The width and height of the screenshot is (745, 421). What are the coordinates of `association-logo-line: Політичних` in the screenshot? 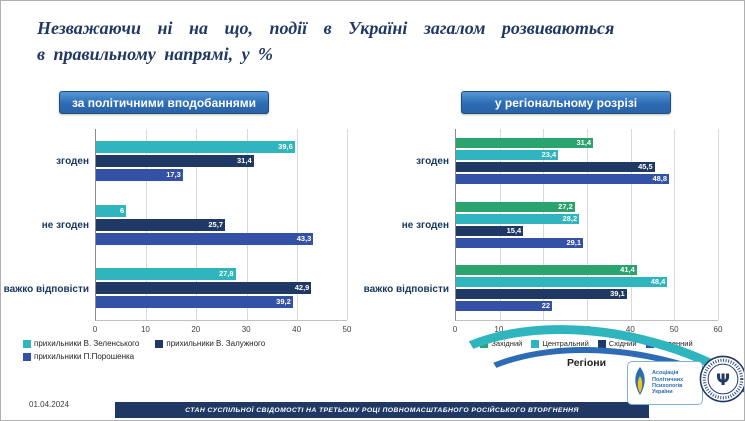 It's located at (668, 379).